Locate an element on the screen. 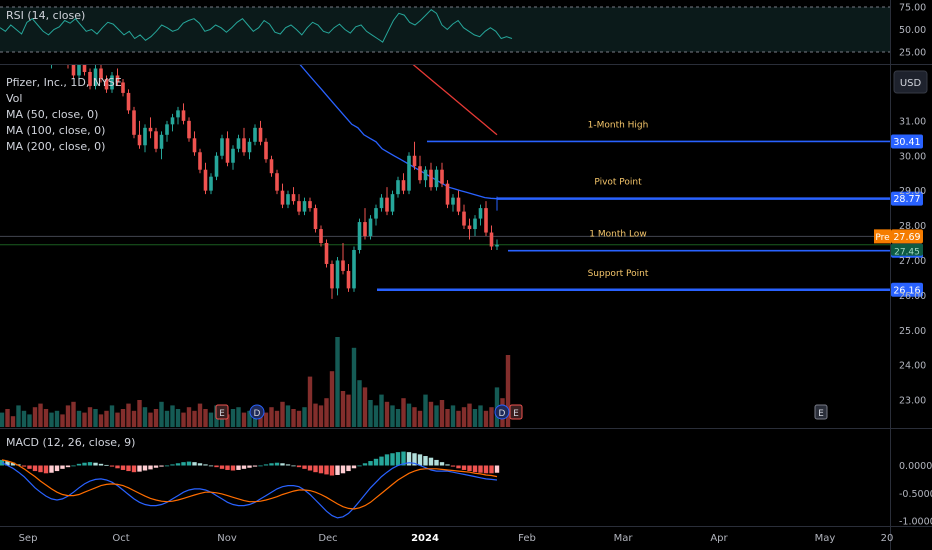 Image resolution: width=932 pixels, height=550 pixels. macd-tick-label: -0.5000 is located at coordinates (915, 494).